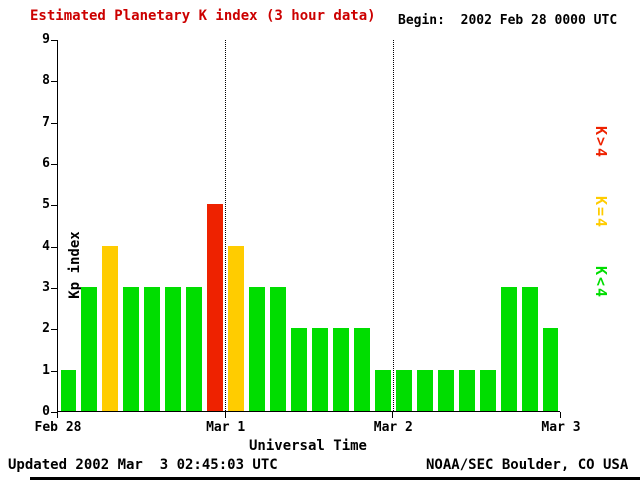  What do you see at coordinates (46, 370) in the screenshot?
I see `y-axis-tick-label: 1` at bounding box center [46, 370].